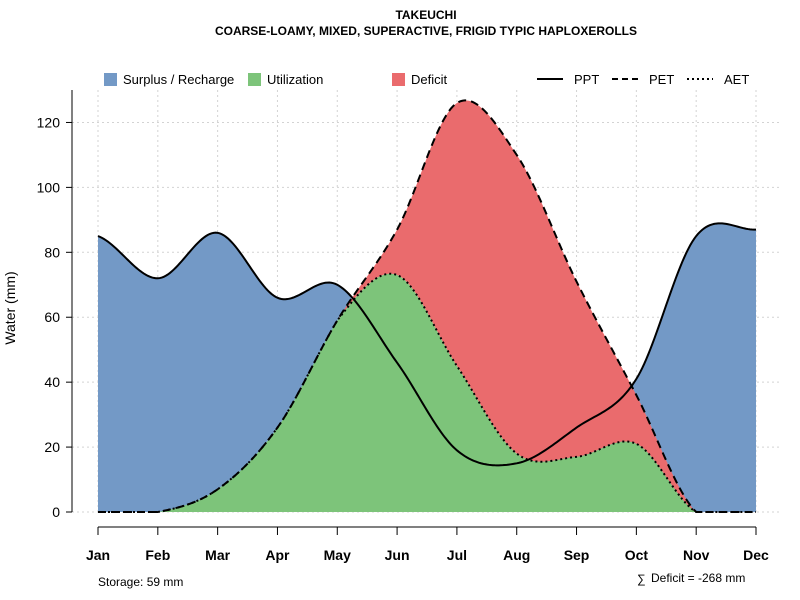 The image size is (800, 600). I want to click on deficit-note: Deficit = -268 mm, so click(698, 578).